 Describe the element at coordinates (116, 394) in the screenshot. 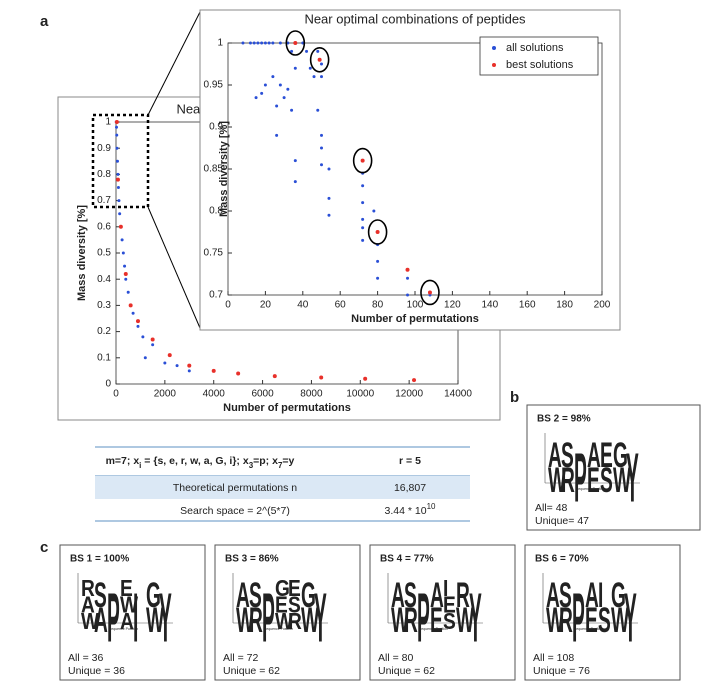

I see `x-tick-label: 0` at that location.